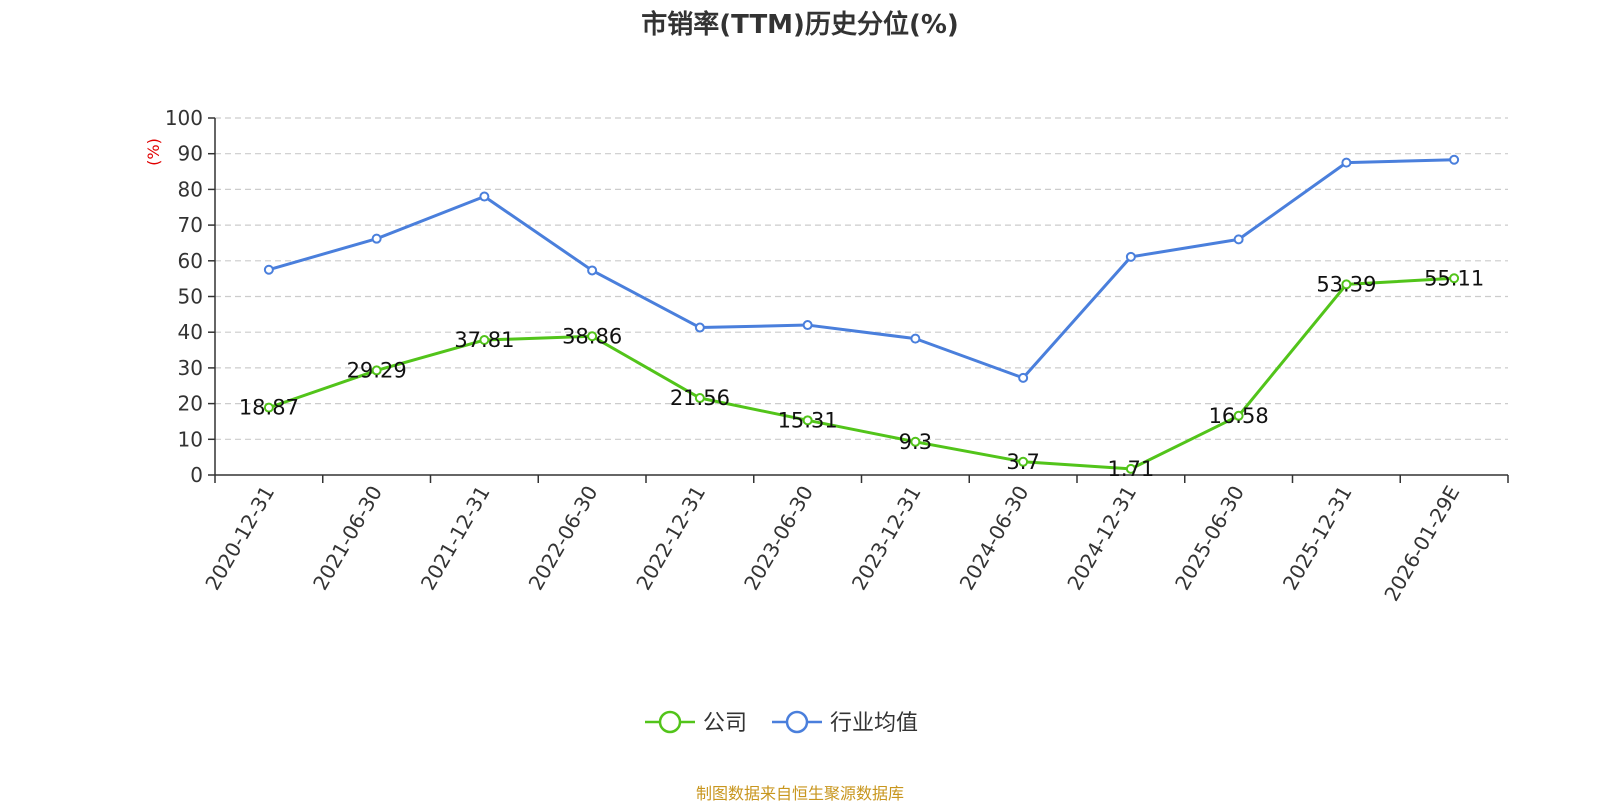 This screenshot has height=804, width=1600. I want to click on y-tick-label: 0, so click(196, 475).